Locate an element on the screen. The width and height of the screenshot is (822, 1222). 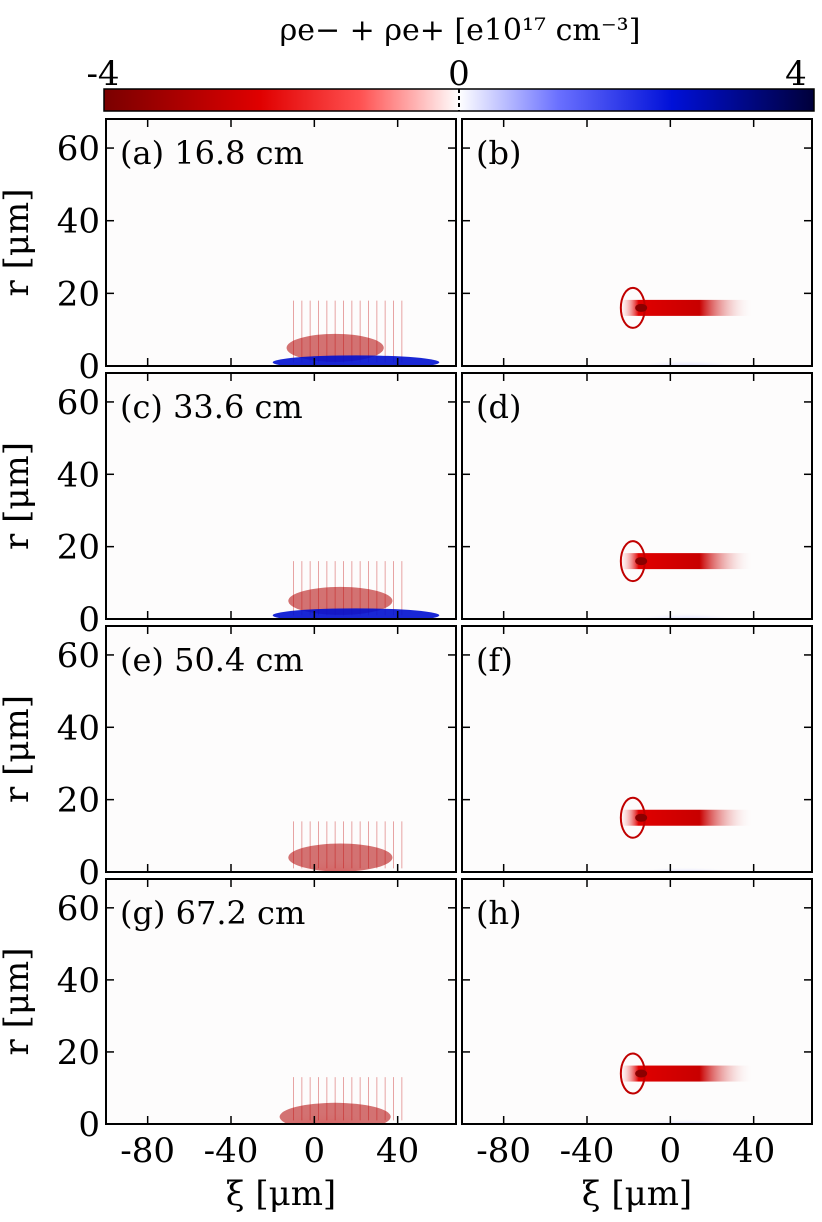
panel-g: (g) 67.2 cm is located at coordinates (281, 1001).